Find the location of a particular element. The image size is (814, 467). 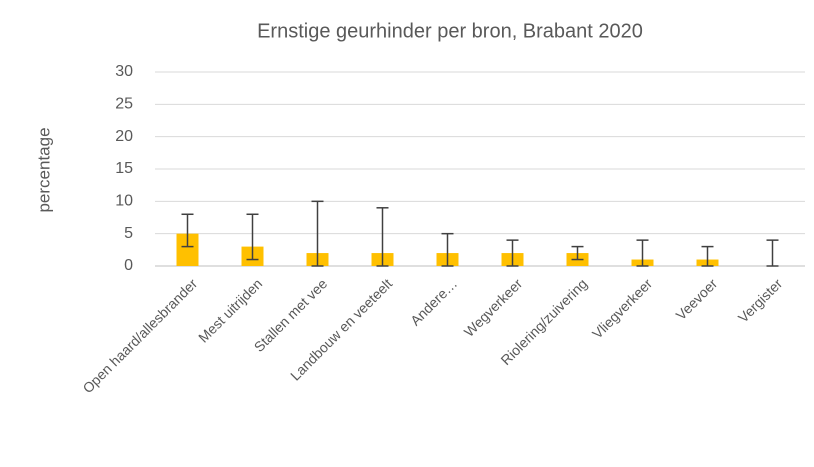

y-tick-label: 10 is located at coordinates (124, 201).